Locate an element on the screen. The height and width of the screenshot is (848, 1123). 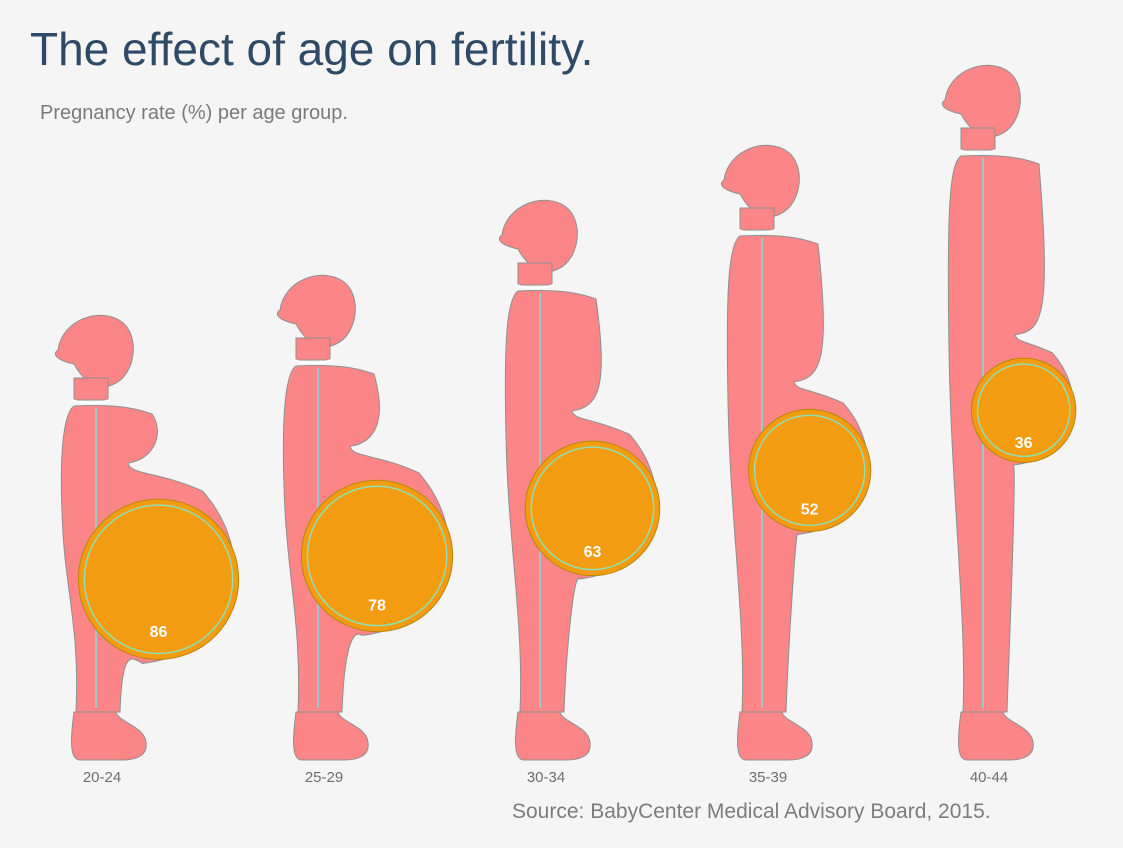
category-label: 25-29 is located at coordinates (324, 777).